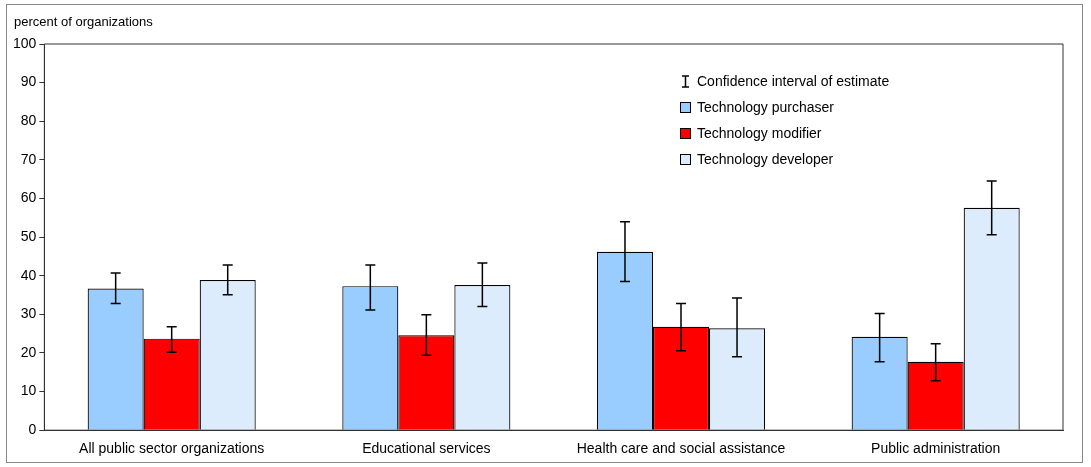  Describe the element at coordinates (765, 159) in the screenshot. I see `legend-label: Technology developer` at that location.